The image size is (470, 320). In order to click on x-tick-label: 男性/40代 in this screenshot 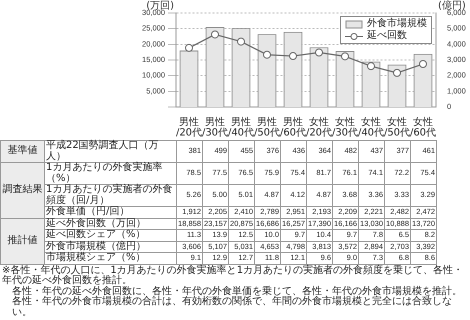, I will do `click(241, 127)`.